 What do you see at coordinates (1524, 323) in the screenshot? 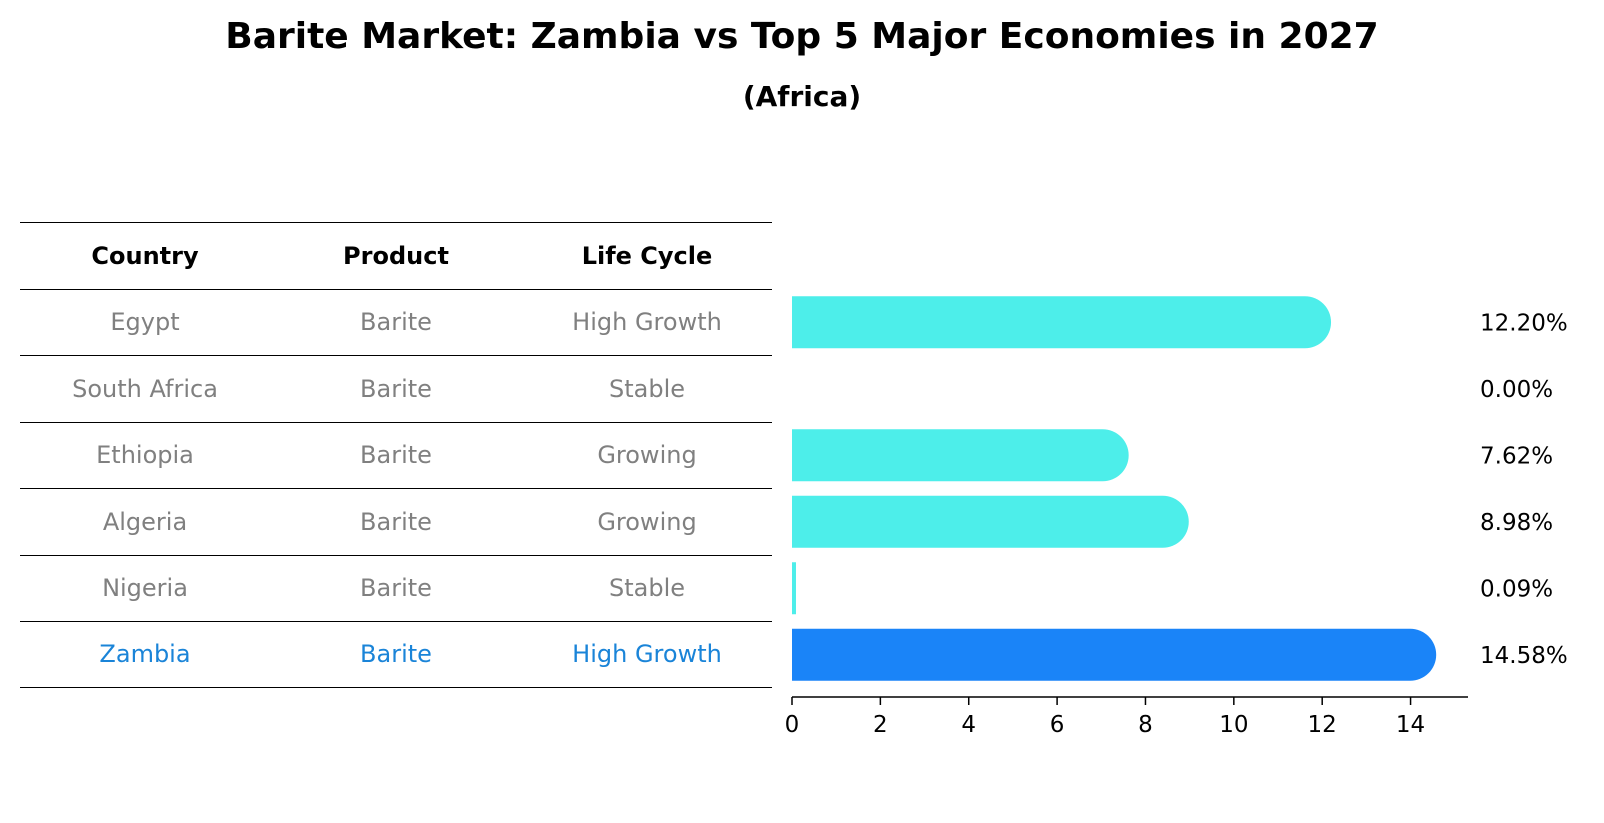
I see `data-label: 12.20%` at bounding box center [1524, 323].